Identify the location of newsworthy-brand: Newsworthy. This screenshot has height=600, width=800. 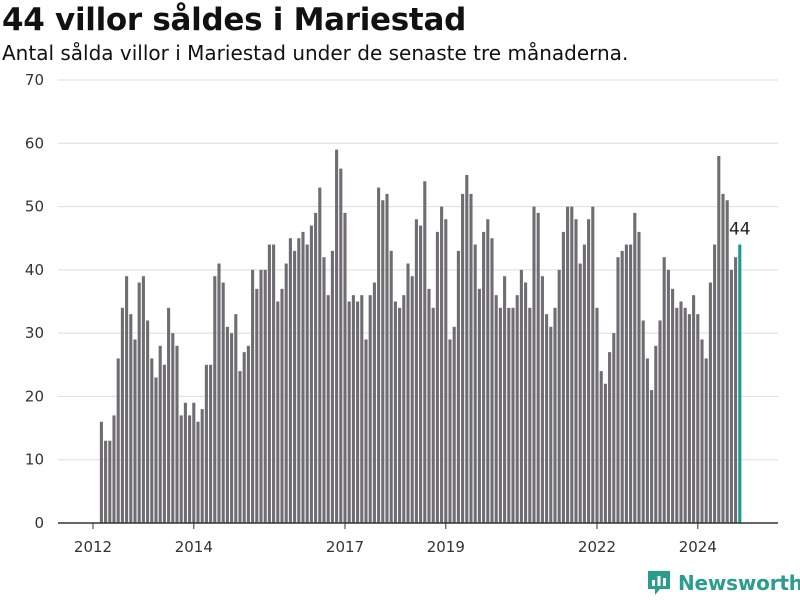
(723, 583).